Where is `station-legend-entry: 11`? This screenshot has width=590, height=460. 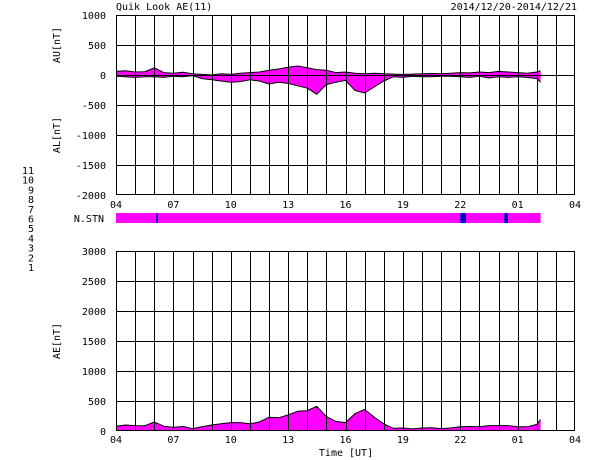 station-legend-entry: 11 is located at coordinates (28, 171).